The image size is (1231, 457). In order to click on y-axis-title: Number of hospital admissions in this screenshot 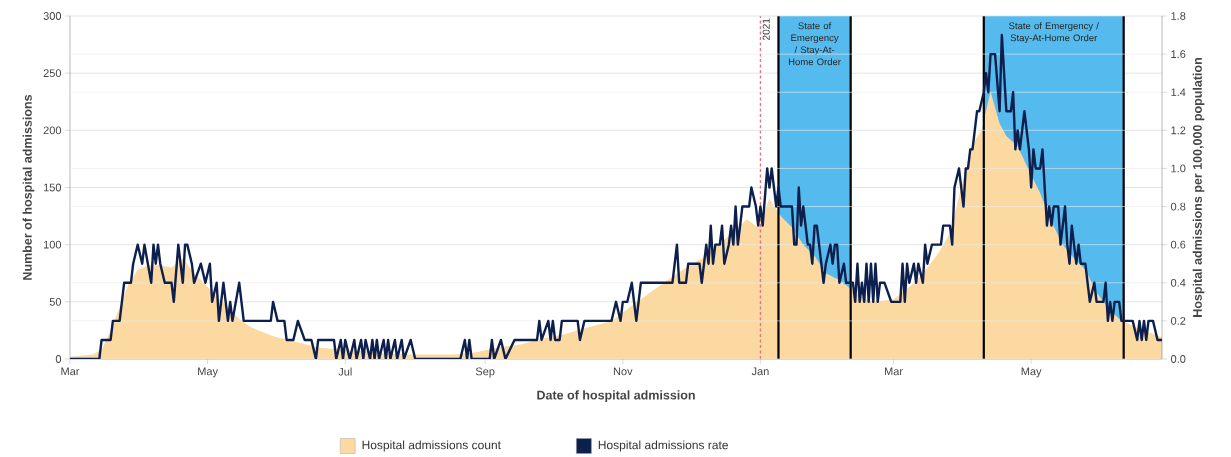, I will do `click(28, 187)`.